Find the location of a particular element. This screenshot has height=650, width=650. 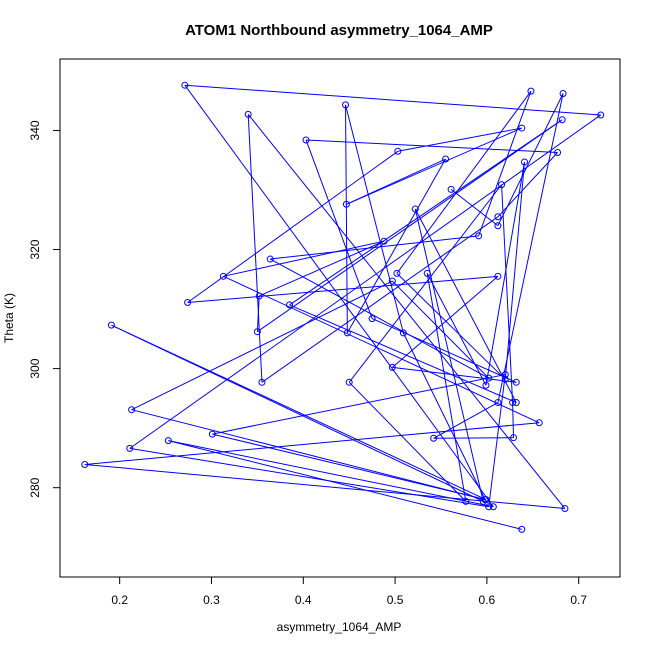

y-tick-label: 340 is located at coordinates (35, 130).